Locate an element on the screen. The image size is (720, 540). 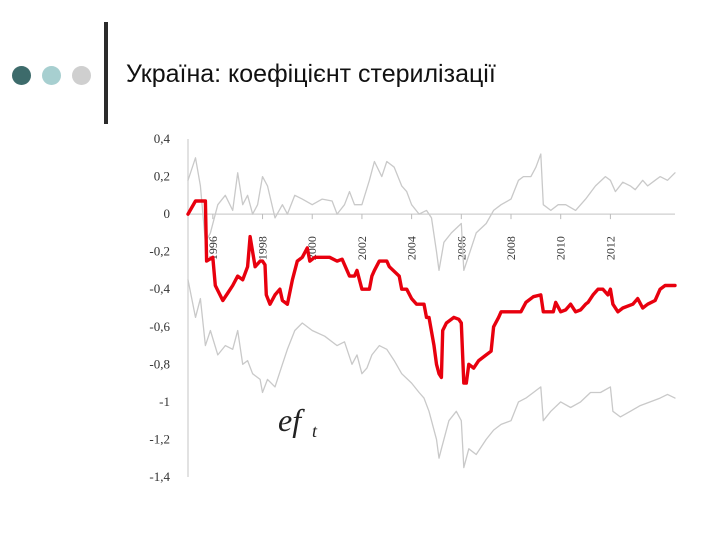
x-tick-label: 2010 is located at coordinates (561, 248).